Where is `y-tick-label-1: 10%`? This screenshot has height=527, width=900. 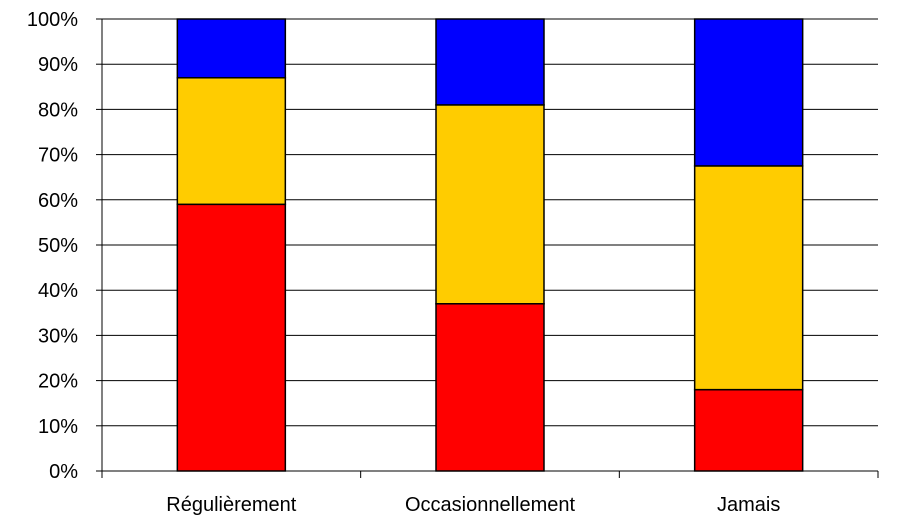
y-tick-label-1: 10% is located at coordinates (58, 427).